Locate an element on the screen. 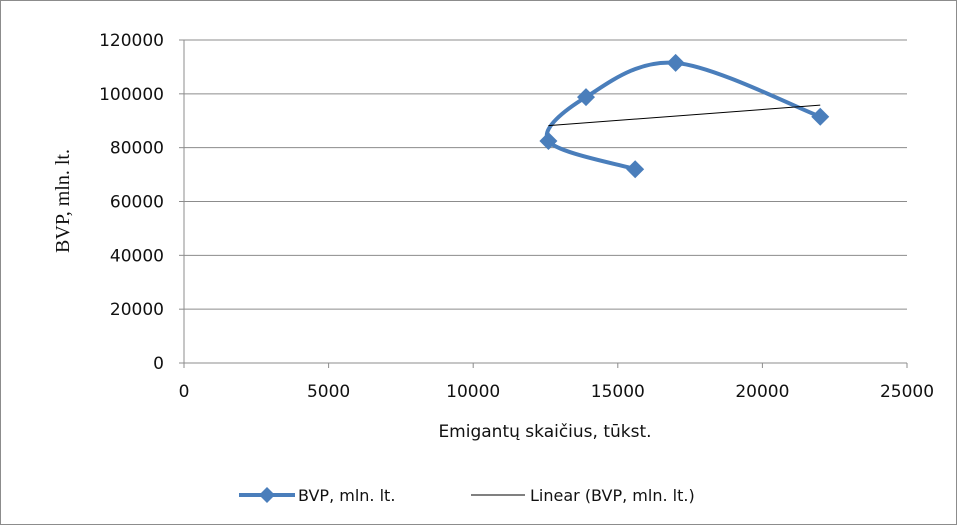  x-tick-label: 20000 is located at coordinates (762, 392).